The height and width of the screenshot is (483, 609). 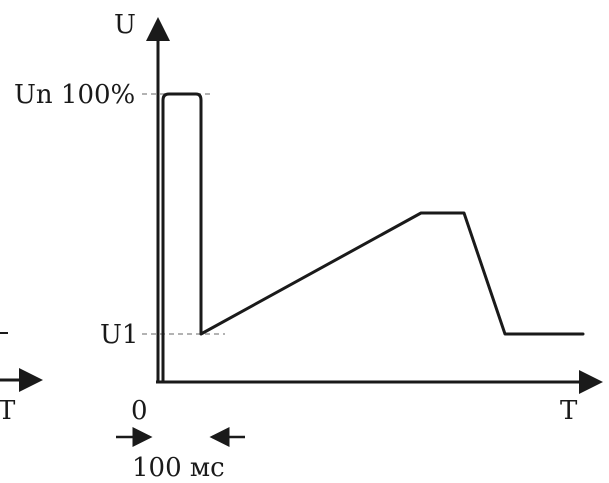 What do you see at coordinates (569, 411) in the screenshot?
I see `x-axis-label: T` at bounding box center [569, 411].